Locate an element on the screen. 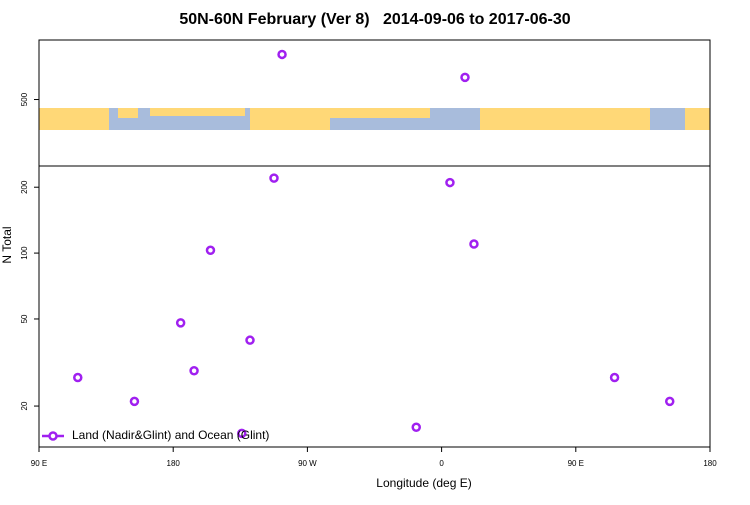  y-axis-label: N Total is located at coordinates (7, 244).